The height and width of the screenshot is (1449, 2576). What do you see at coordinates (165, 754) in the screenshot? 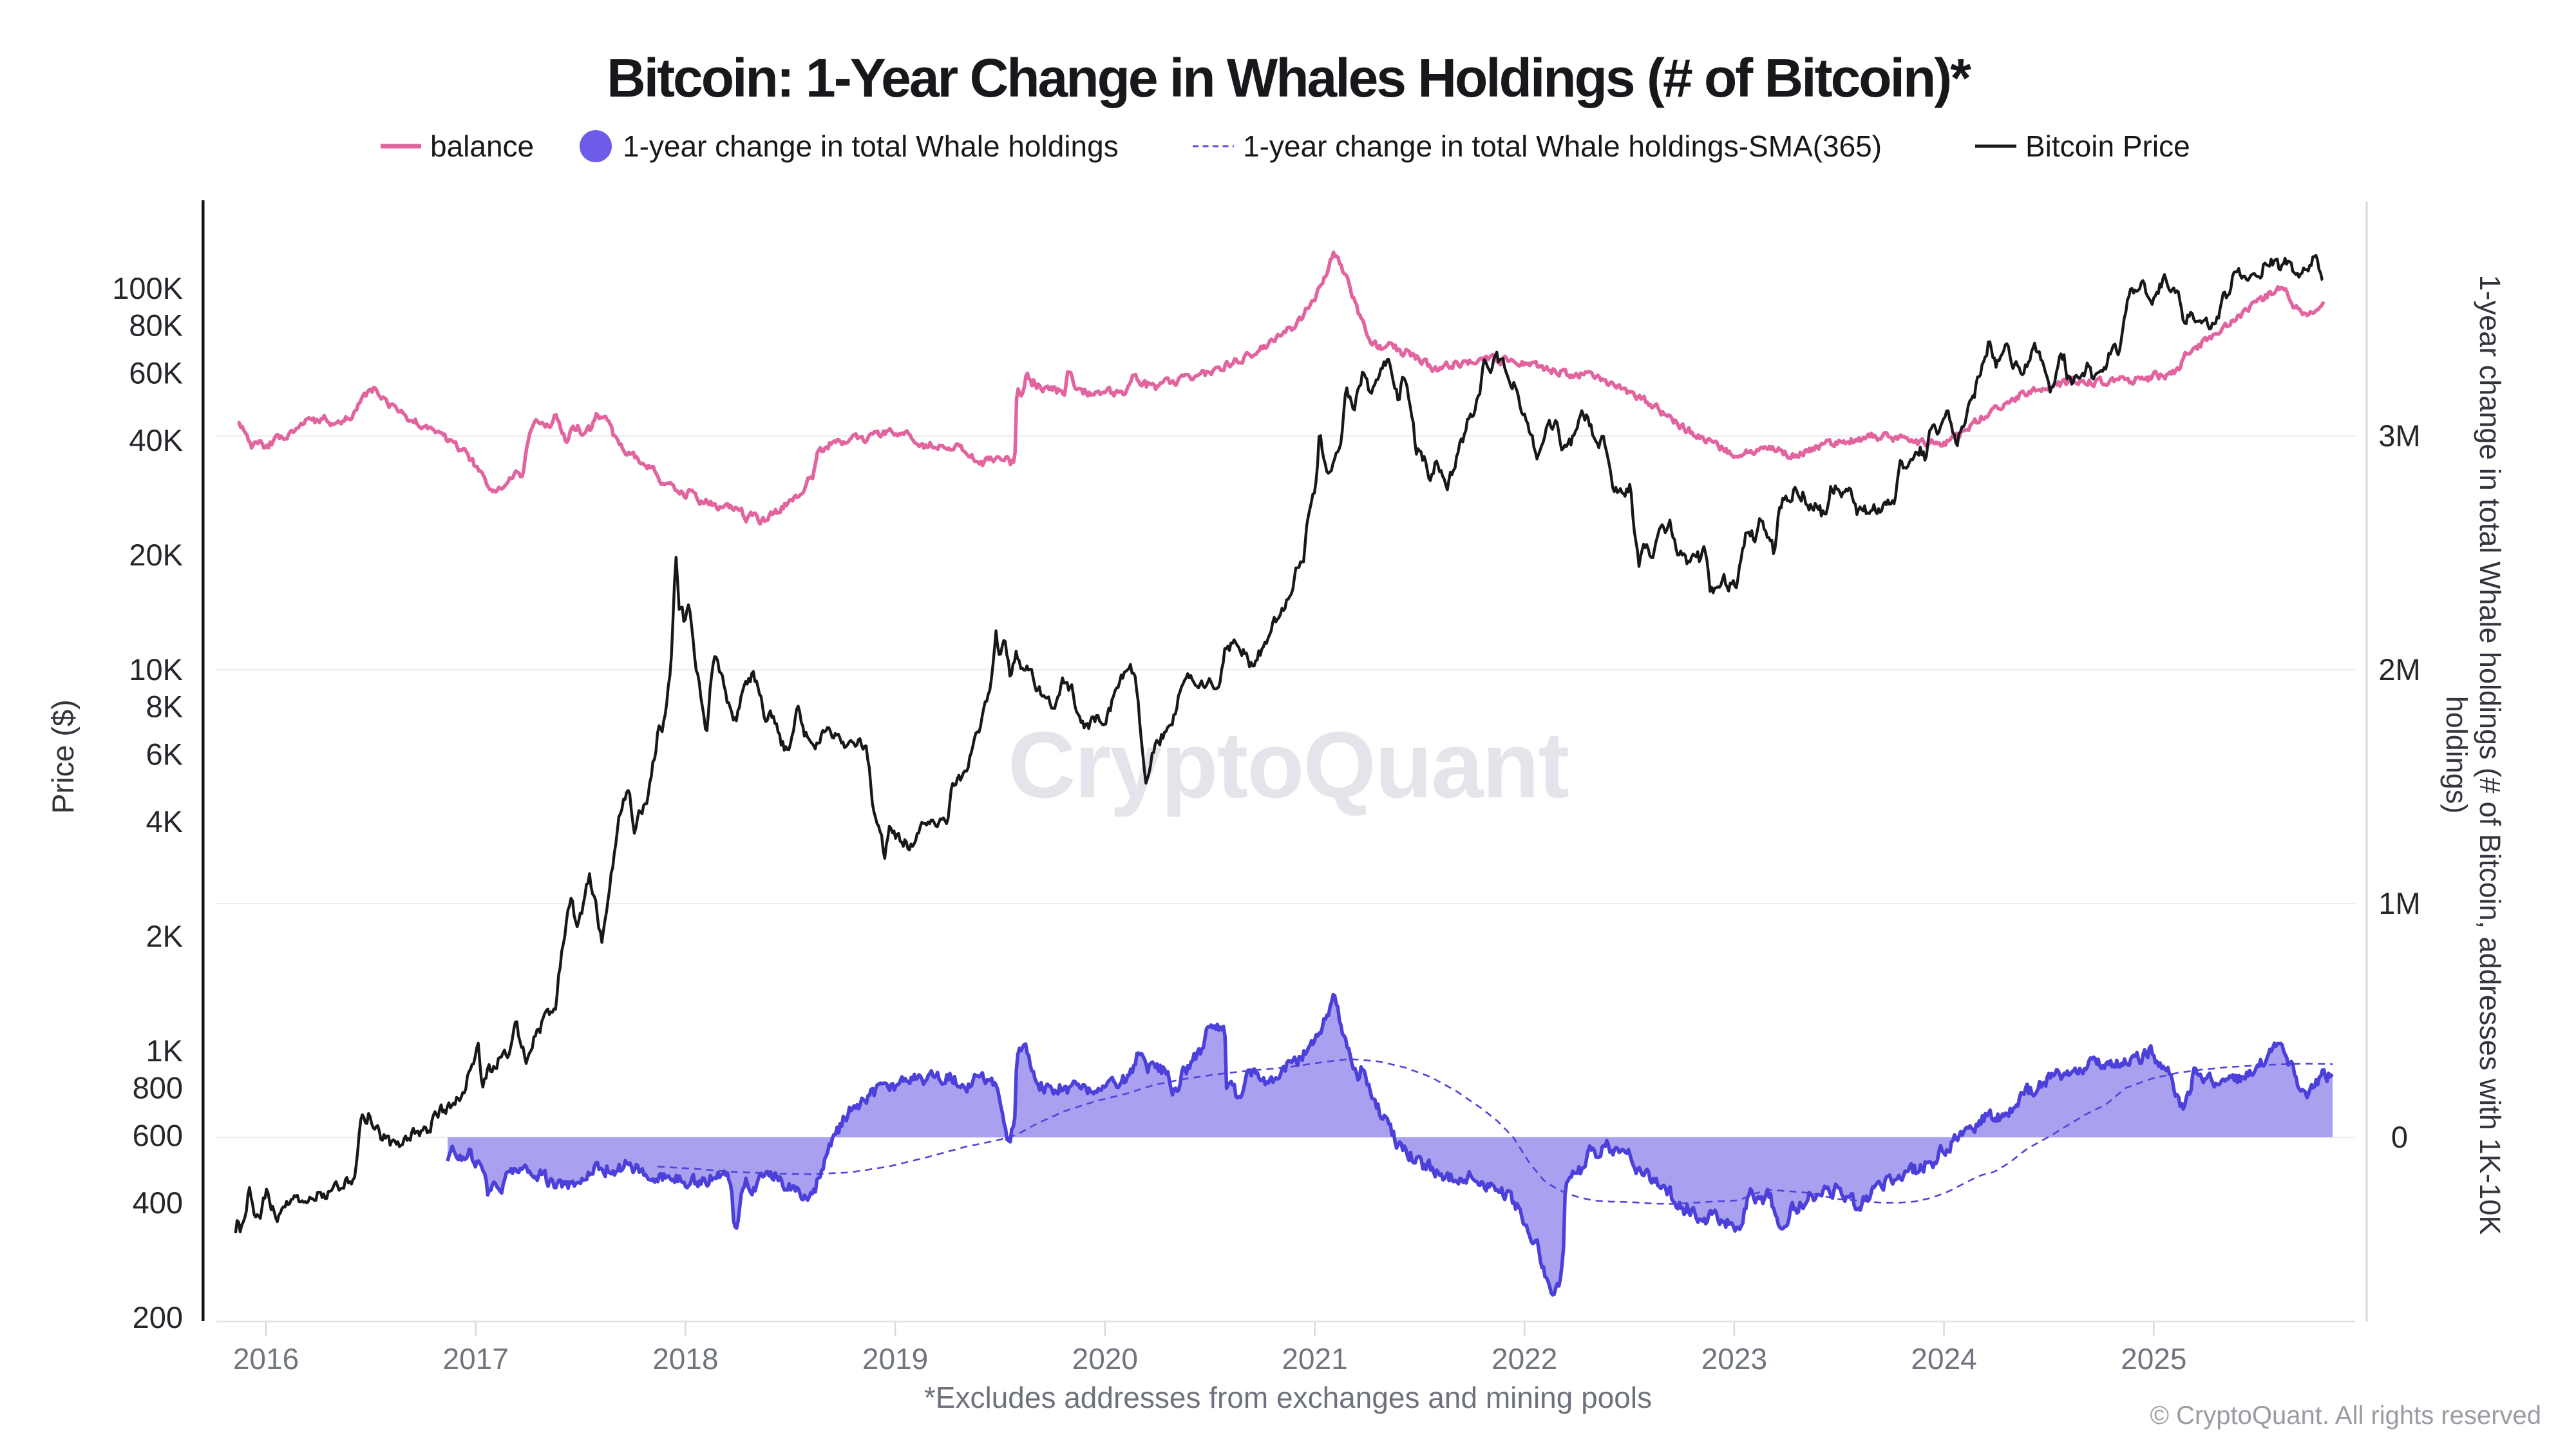
I see `svg-text: 6K` at bounding box center [165, 754].